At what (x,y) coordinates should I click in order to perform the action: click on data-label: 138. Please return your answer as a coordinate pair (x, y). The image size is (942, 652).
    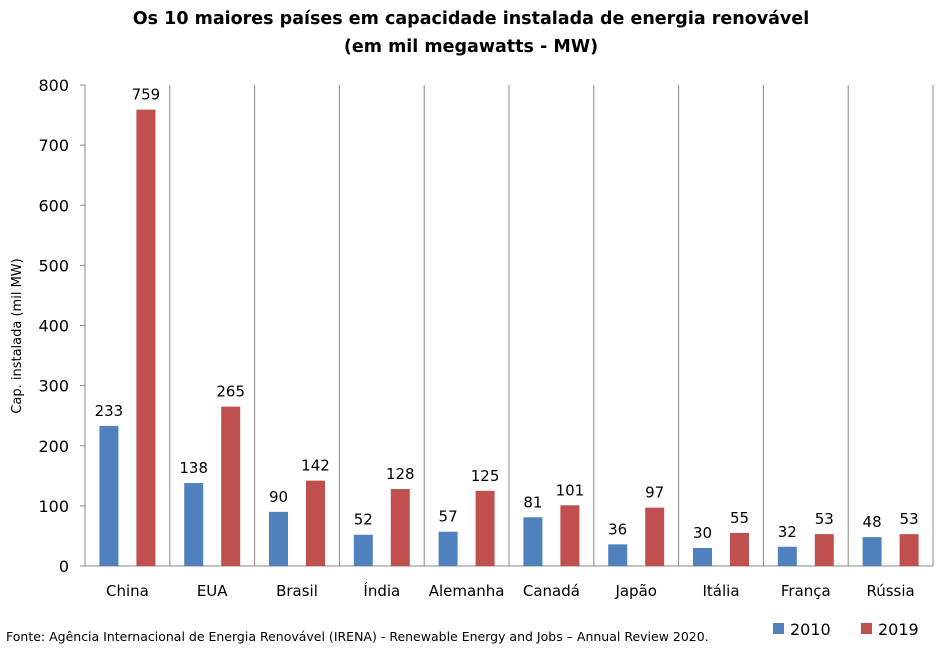
    Looking at the image, I should click on (193, 468).